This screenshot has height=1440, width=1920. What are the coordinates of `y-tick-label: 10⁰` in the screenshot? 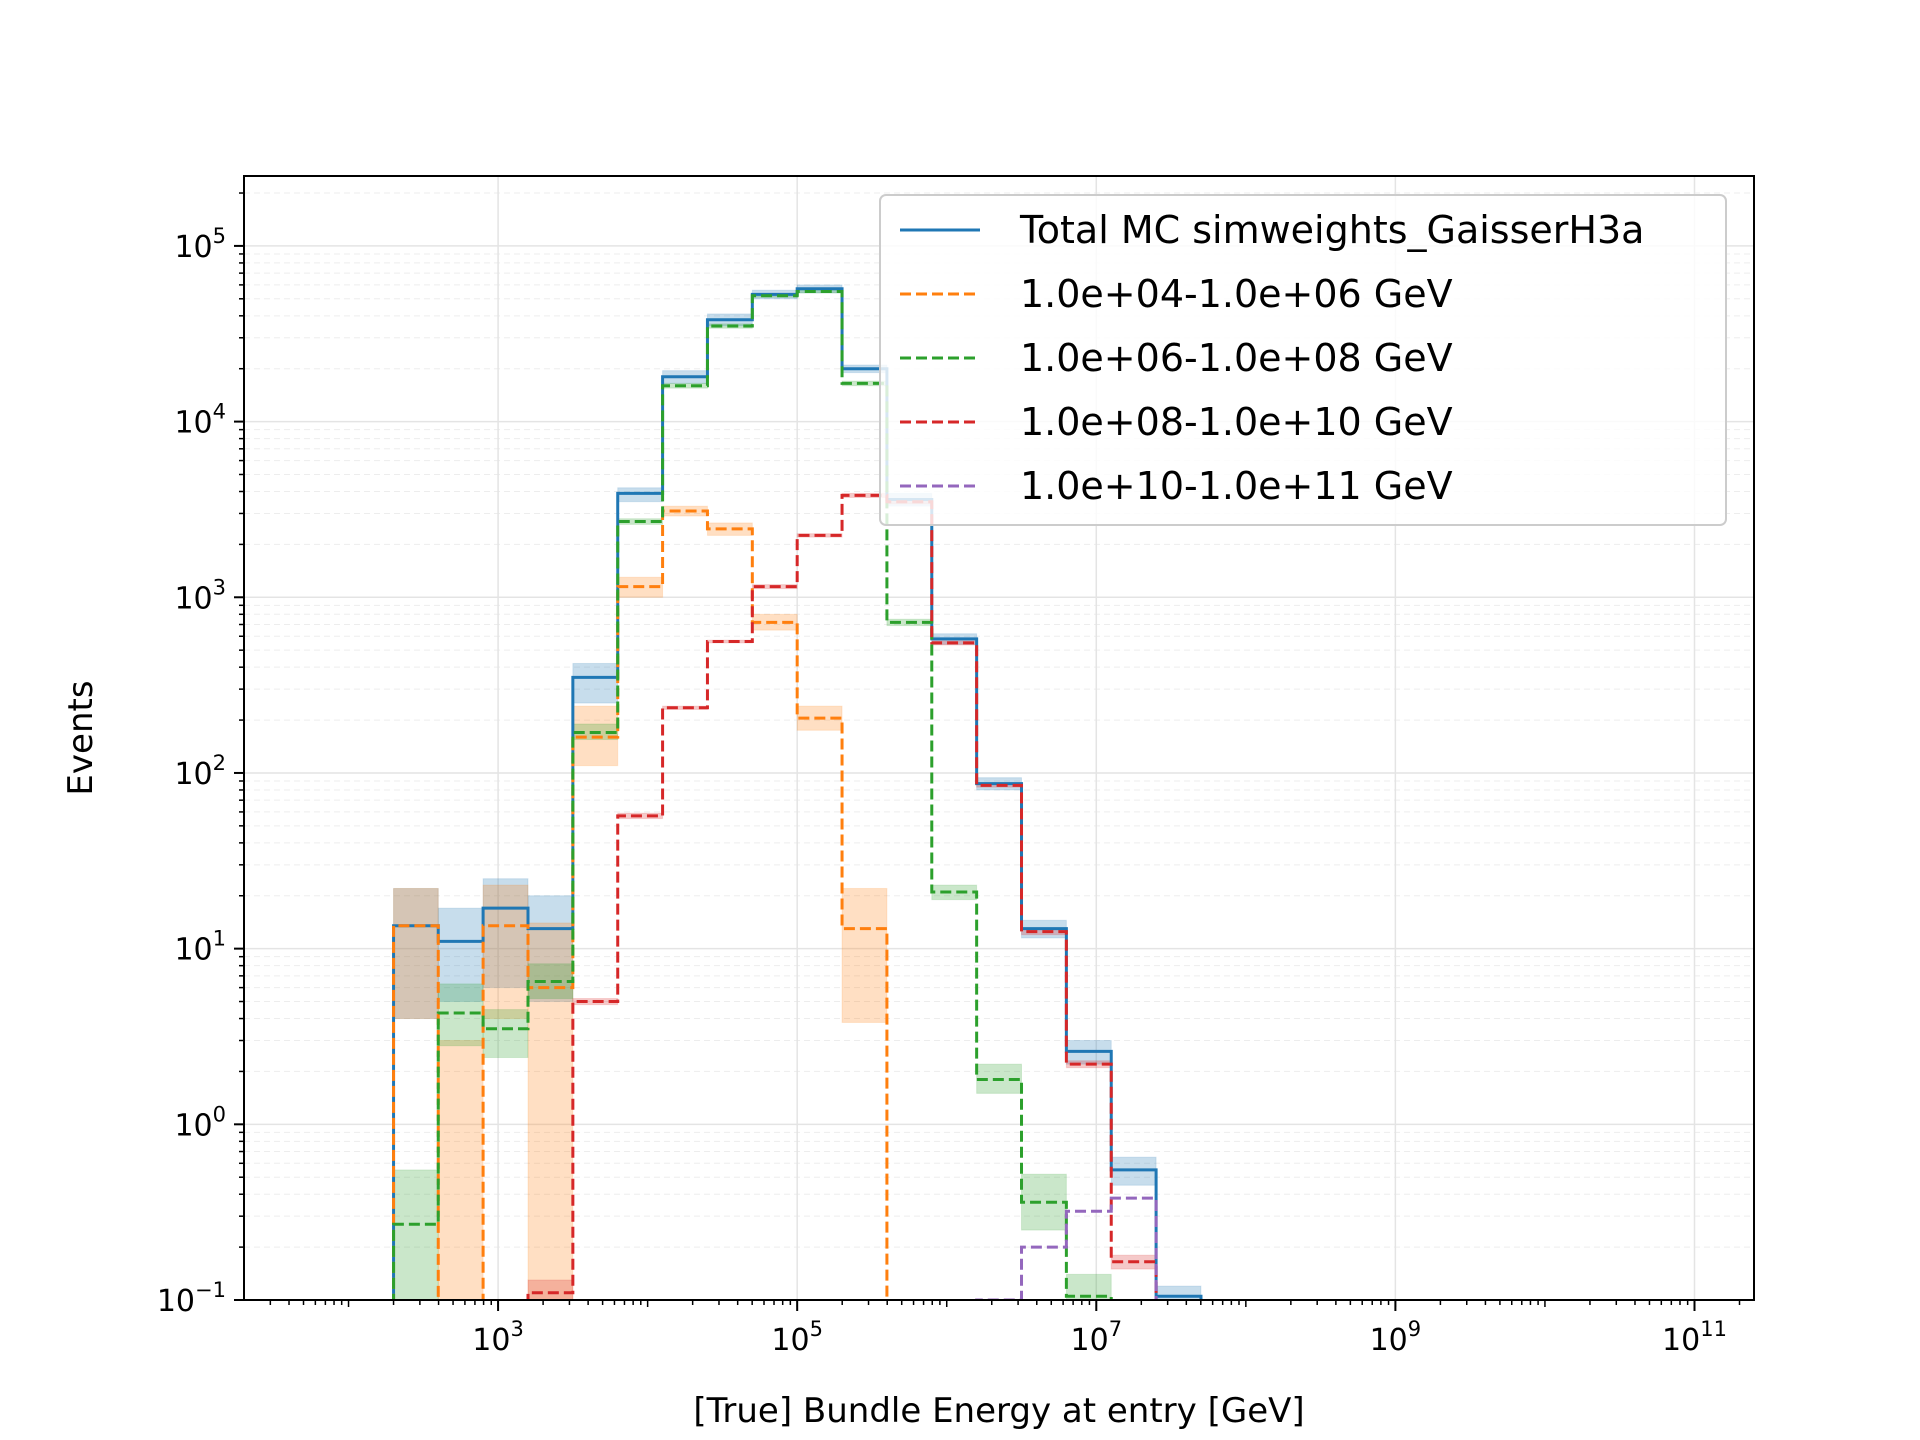 It's located at (200, 1122).